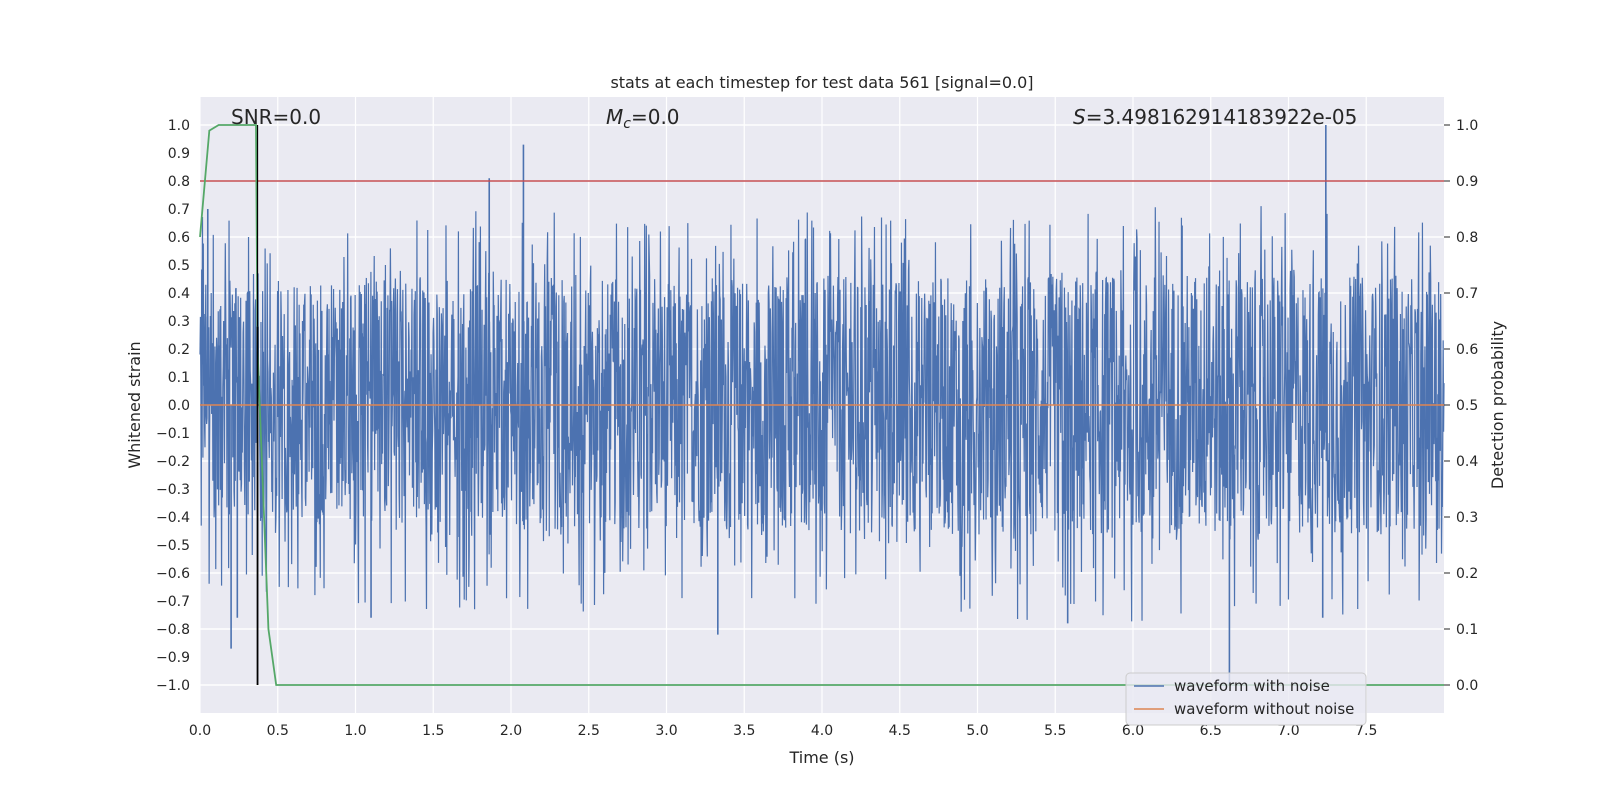 Image resolution: width=1600 pixels, height=800 pixels. I want to click on chirp-mass-annotation: Mc=0.0, so click(643, 118).